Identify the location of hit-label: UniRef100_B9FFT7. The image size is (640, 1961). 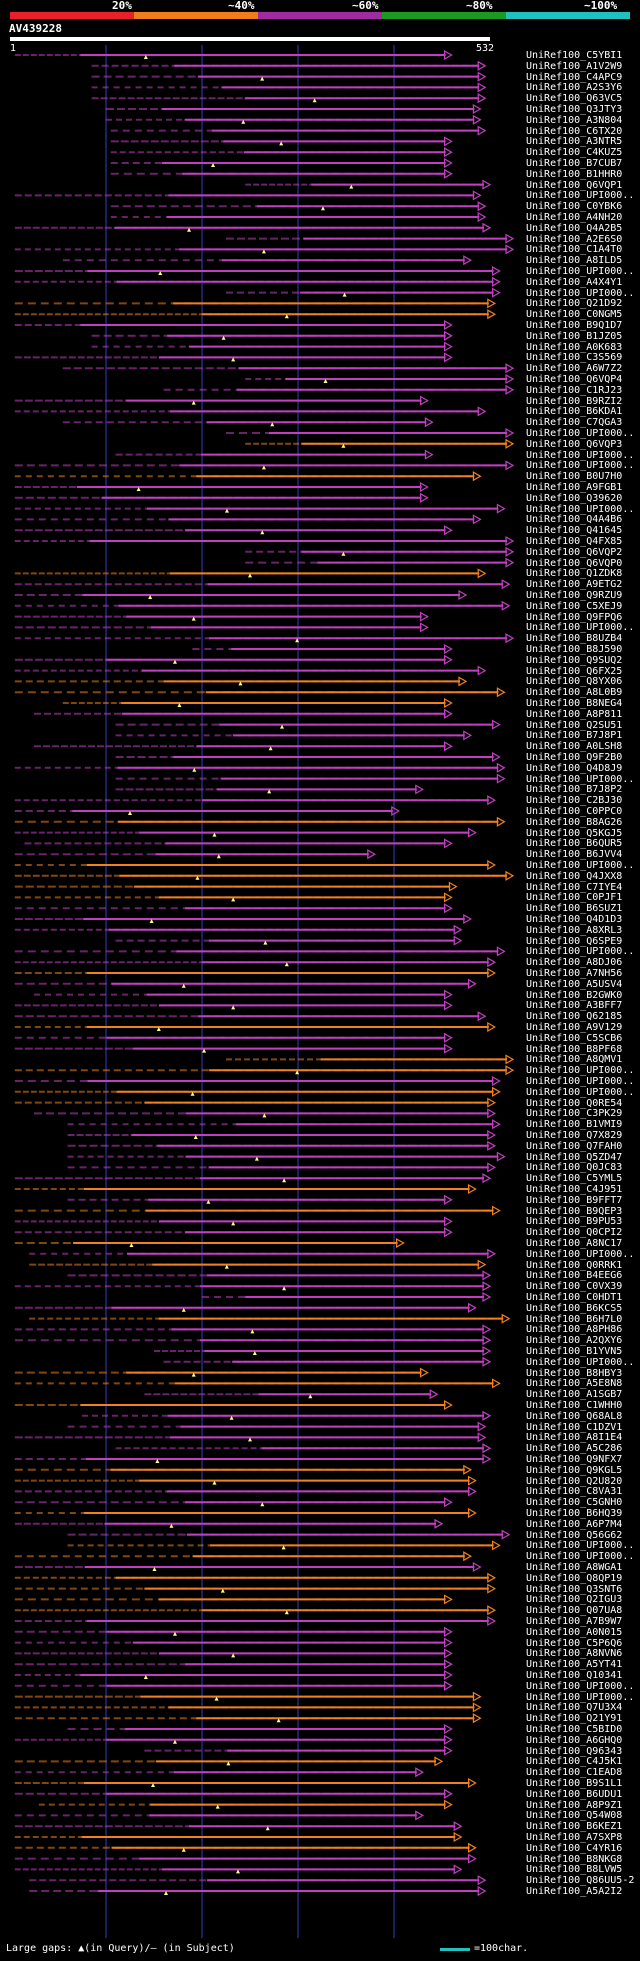
(574, 1200).